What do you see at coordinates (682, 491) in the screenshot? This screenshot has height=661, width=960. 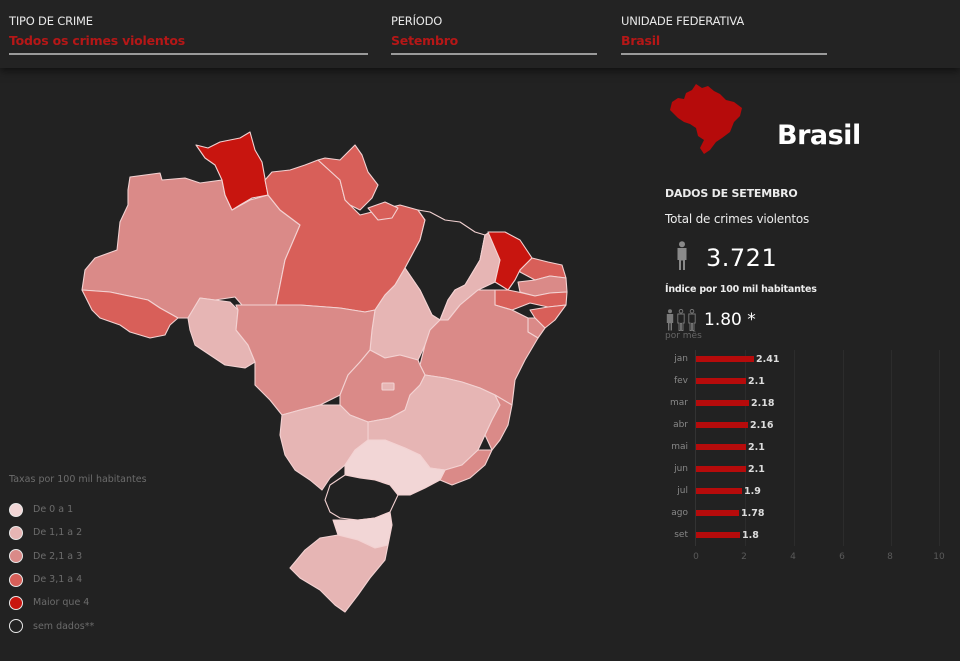 I see `month-label: jul` at bounding box center [682, 491].